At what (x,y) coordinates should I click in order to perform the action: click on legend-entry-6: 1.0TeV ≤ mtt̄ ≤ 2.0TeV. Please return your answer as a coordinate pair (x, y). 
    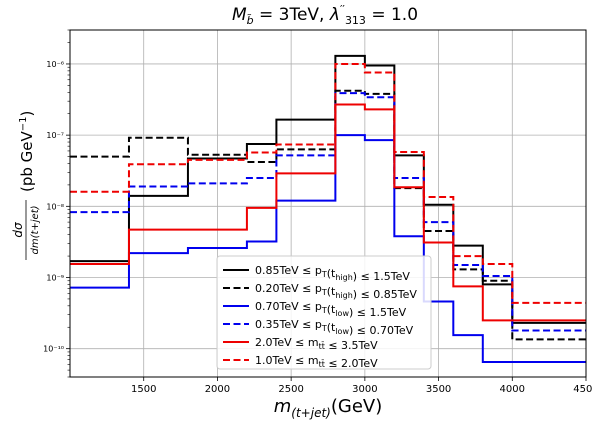
    Looking at the image, I should click on (300, 362).